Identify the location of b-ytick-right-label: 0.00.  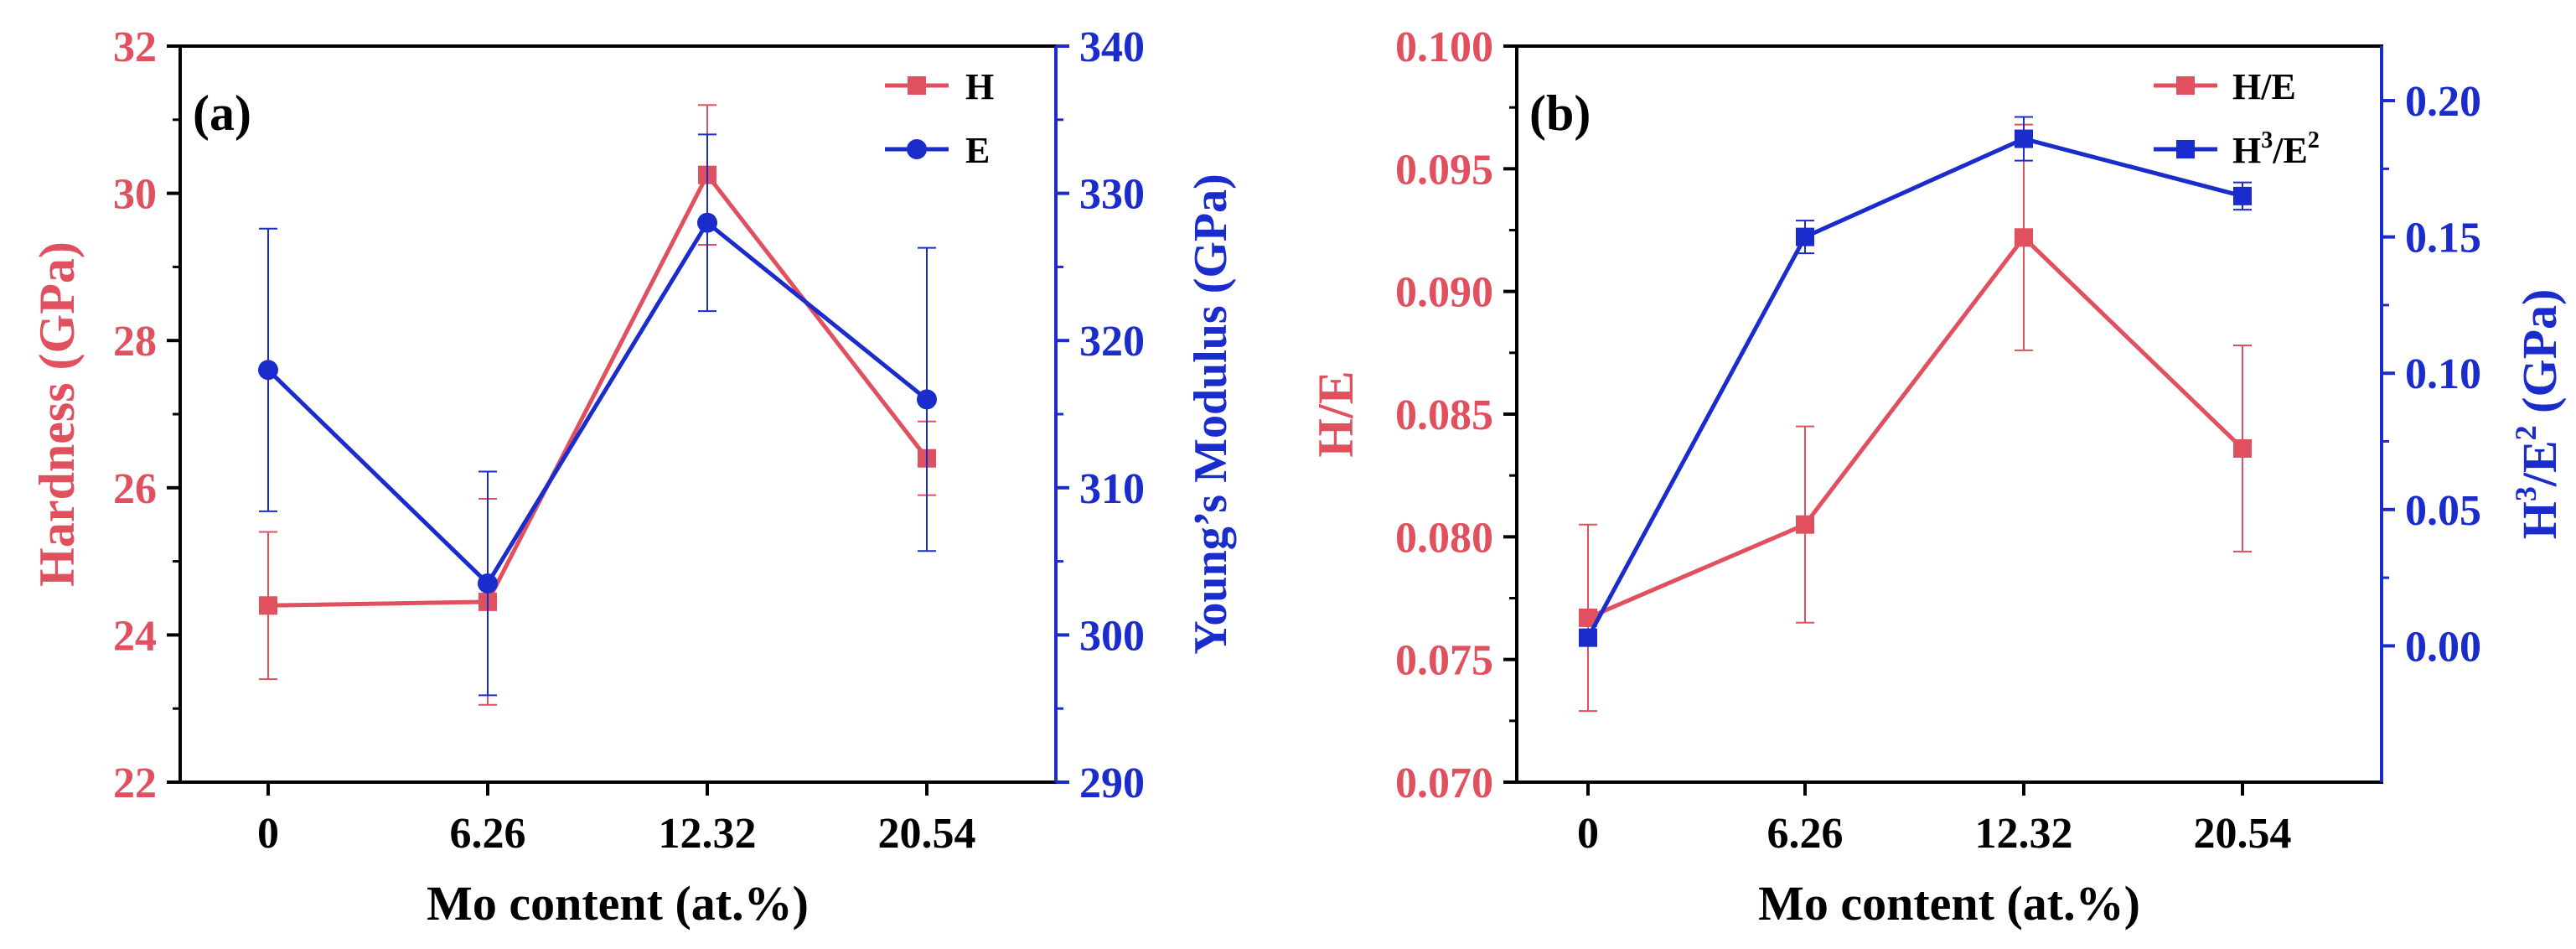
(2443, 647).